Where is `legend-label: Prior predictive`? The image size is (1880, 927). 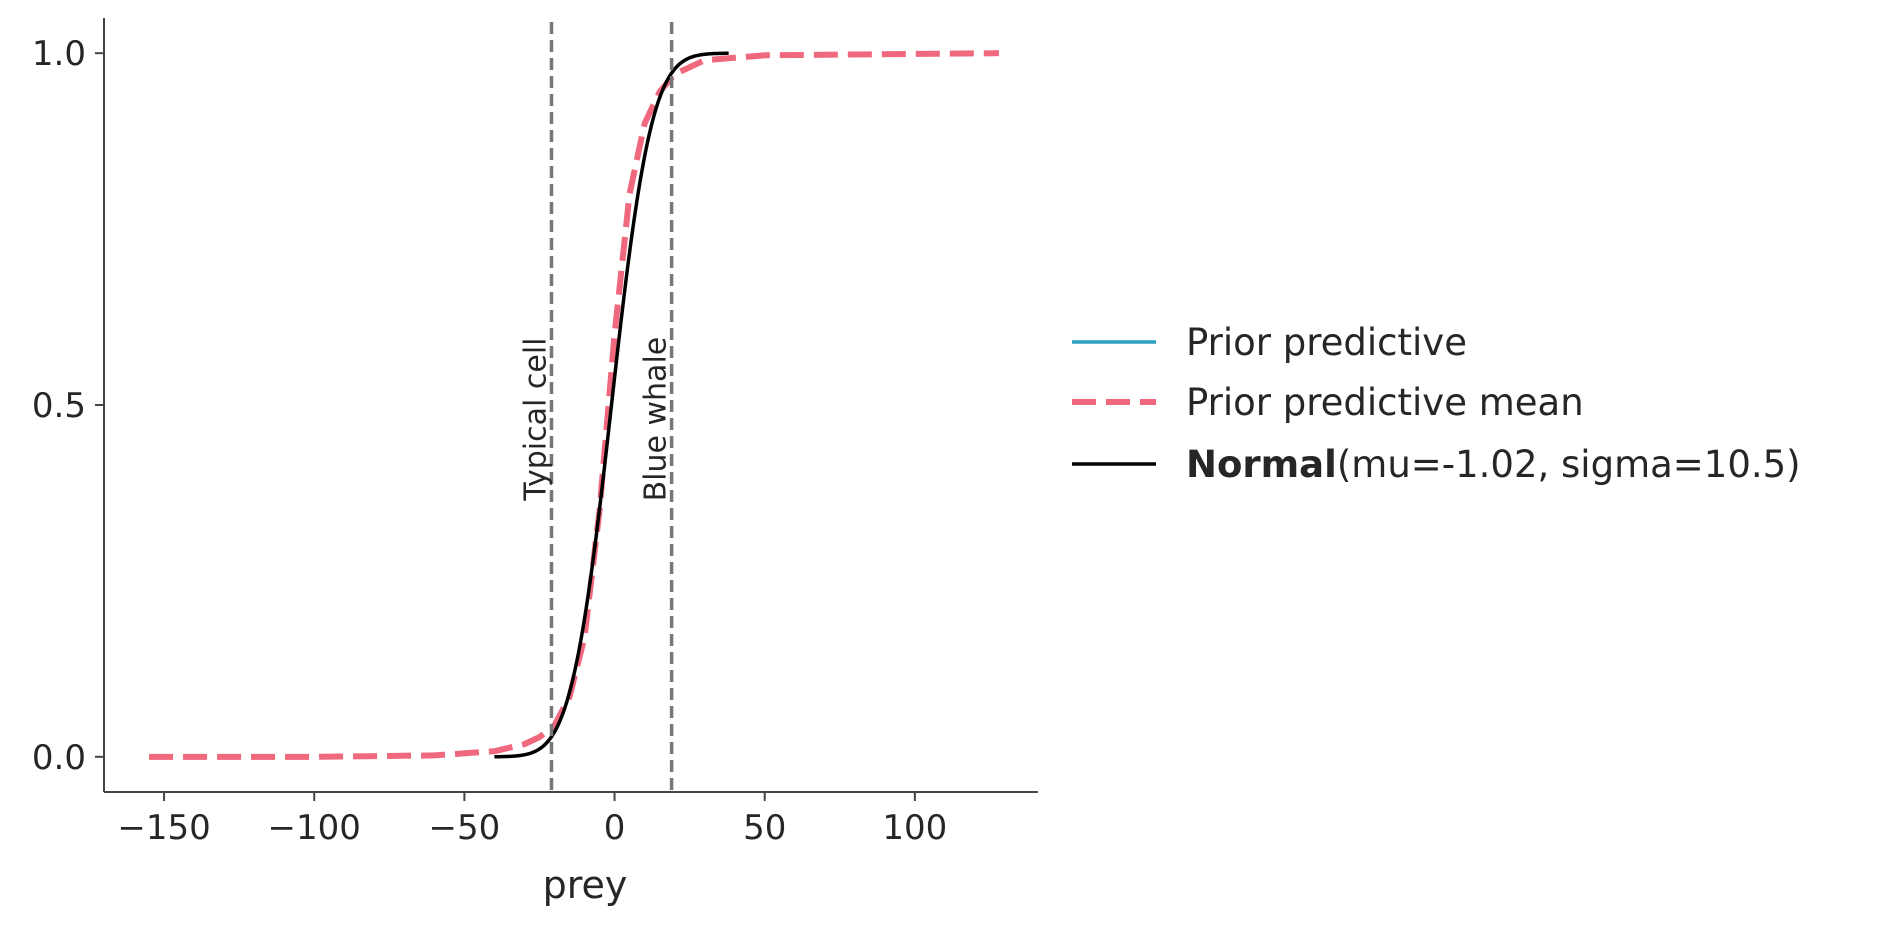 legend-label: Prior predictive is located at coordinates (1326, 342).